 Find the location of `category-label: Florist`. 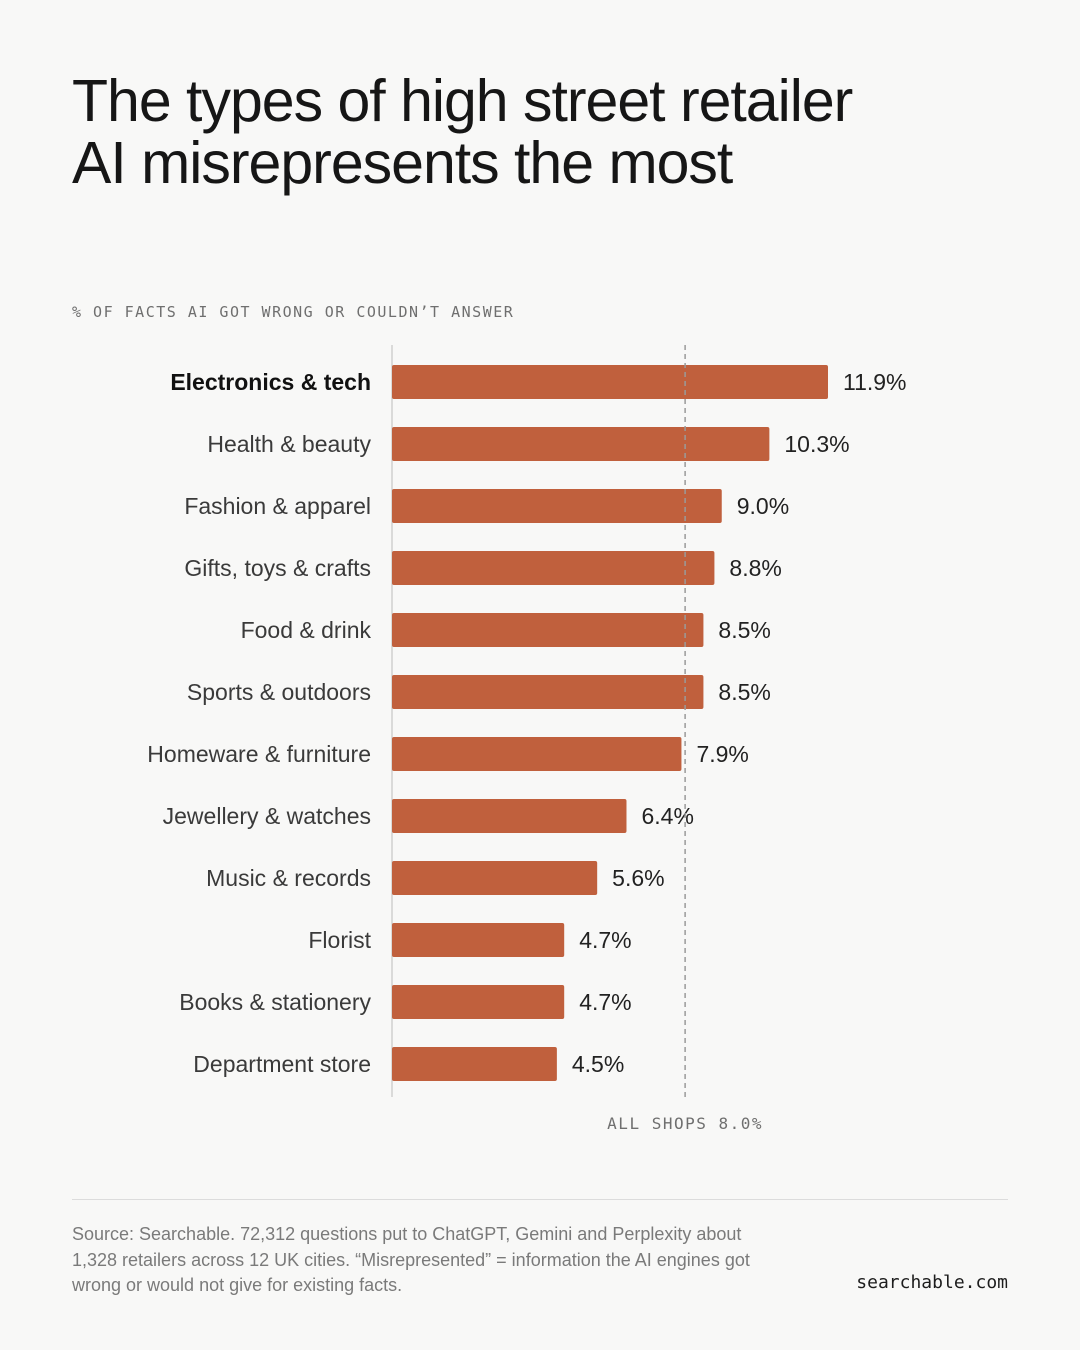

category-label: Florist is located at coordinates (339, 940).